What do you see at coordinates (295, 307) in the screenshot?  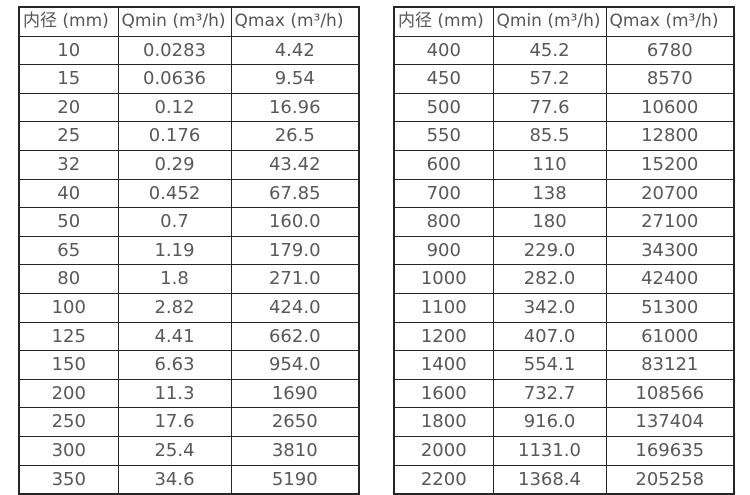 I see `qmax-cell: 424.0` at bounding box center [295, 307].